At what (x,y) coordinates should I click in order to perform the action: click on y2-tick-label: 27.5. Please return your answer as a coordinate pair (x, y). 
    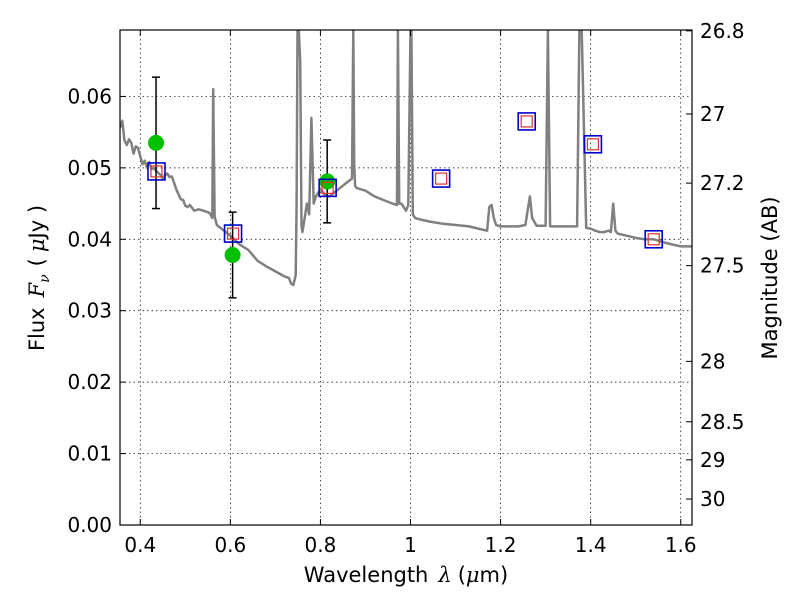
    Looking at the image, I should click on (722, 266).